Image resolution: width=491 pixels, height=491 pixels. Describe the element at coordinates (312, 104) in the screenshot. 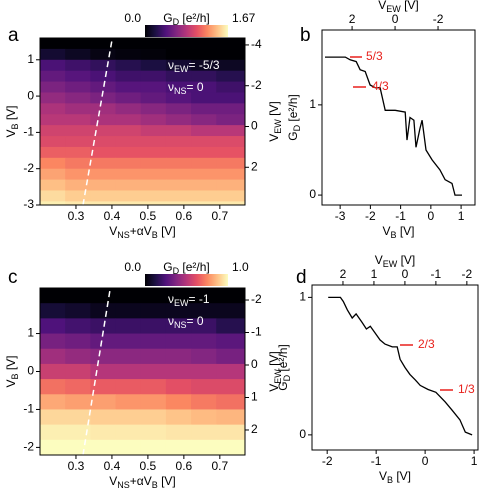

I see `y-tick-label: 1` at that location.